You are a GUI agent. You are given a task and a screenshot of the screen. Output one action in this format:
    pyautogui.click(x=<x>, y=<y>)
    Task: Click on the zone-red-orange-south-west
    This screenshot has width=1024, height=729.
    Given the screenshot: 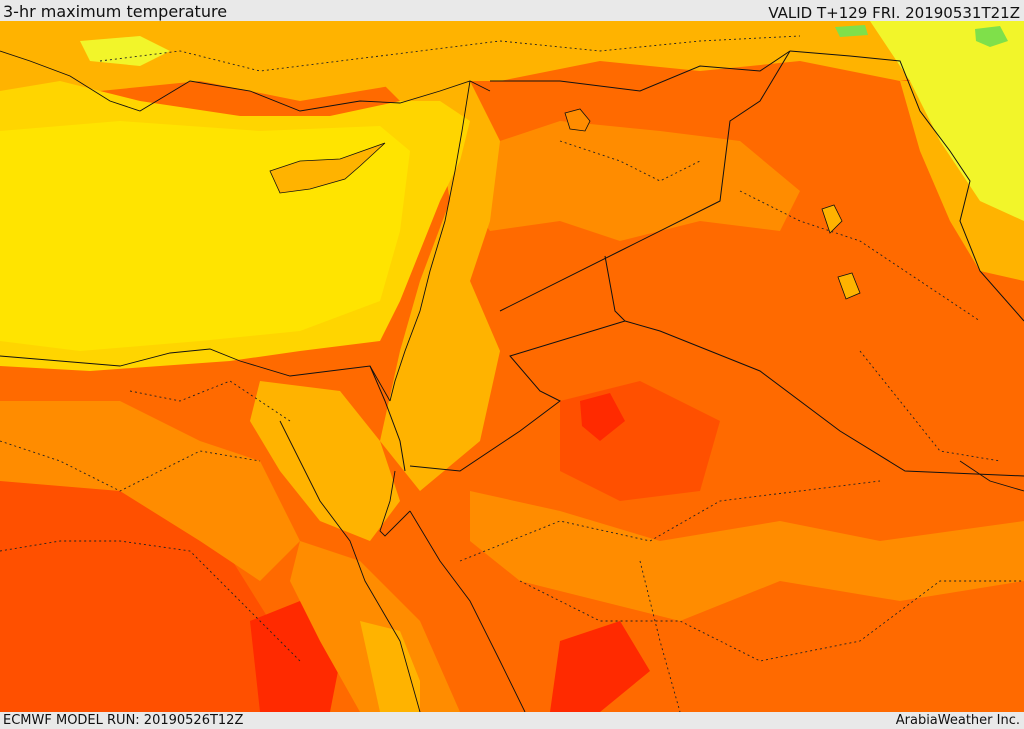 What is the action you would take?
    pyautogui.click(x=150, y=581)
    